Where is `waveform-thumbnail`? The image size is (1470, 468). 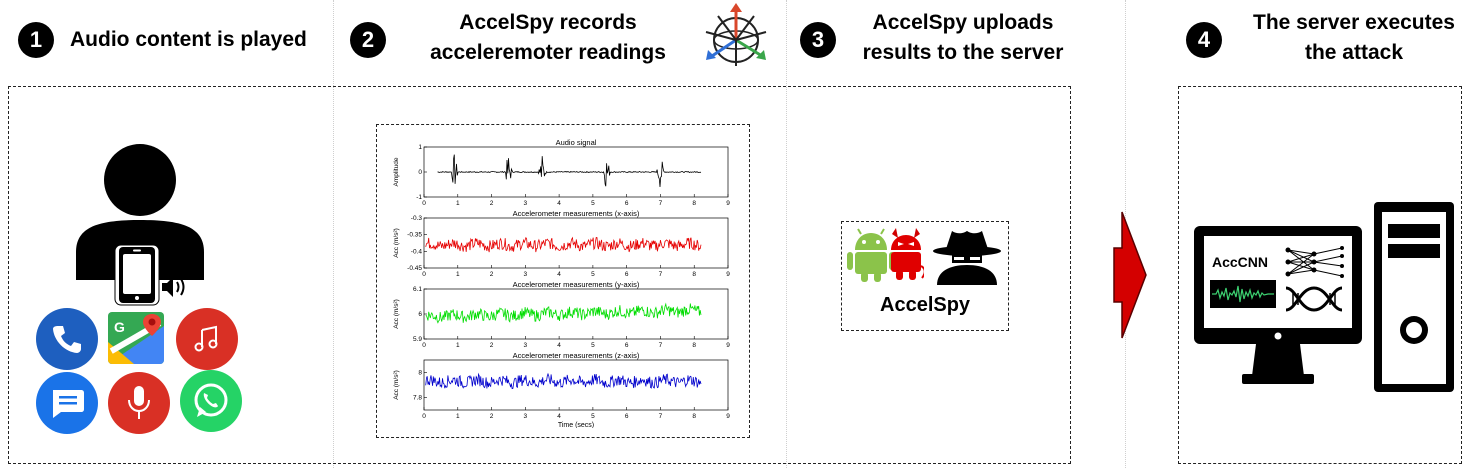 waveform-thumbnail is located at coordinates (1243, 294).